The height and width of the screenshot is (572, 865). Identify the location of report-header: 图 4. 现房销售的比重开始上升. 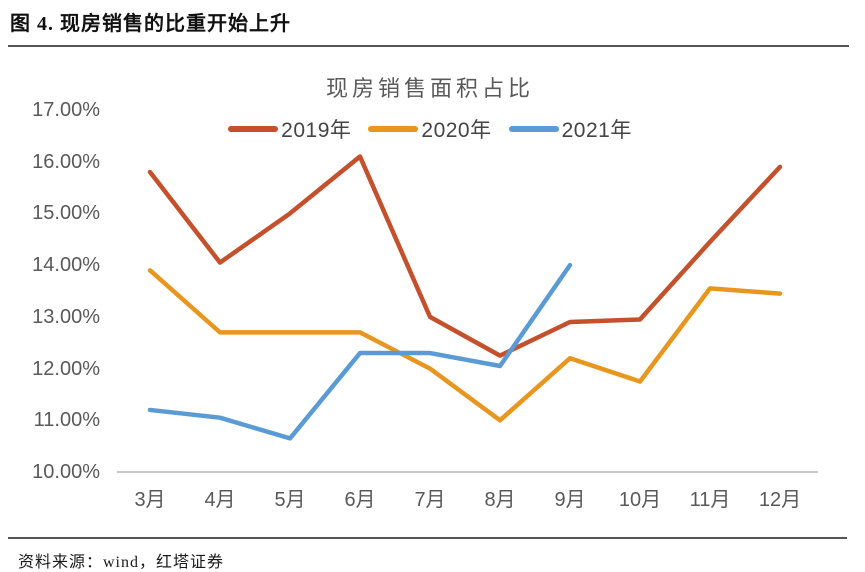
(428, 23).